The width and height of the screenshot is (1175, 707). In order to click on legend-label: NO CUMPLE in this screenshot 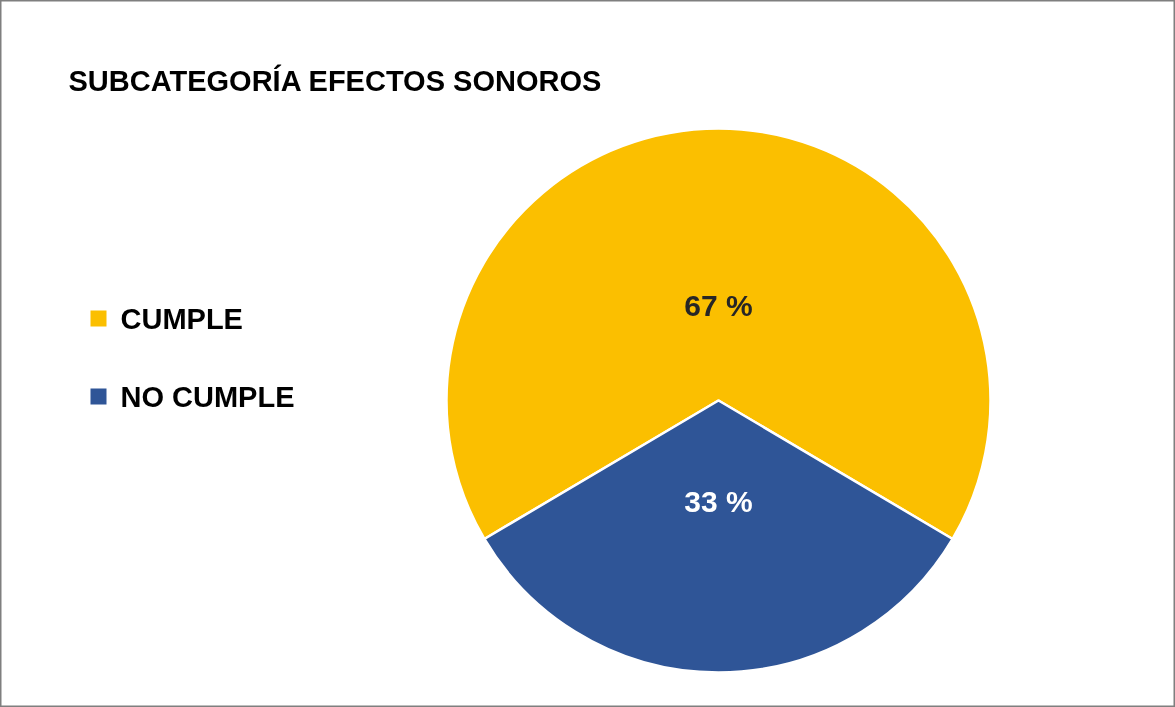, I will do `click(207, 396)`.